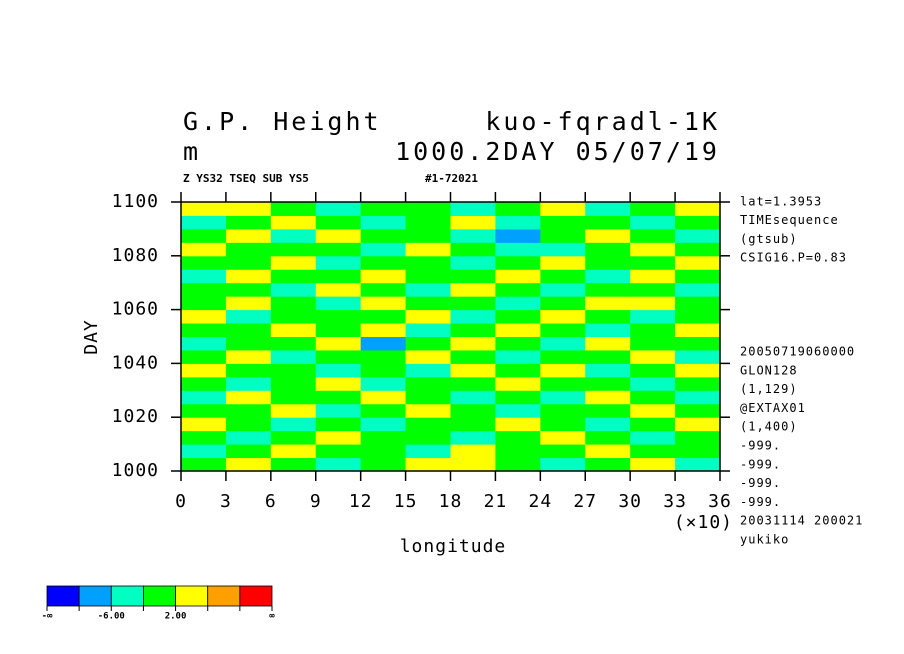 The image size is (904, 654). I want to click on x-axis-label: longitude, so click(453, 546).